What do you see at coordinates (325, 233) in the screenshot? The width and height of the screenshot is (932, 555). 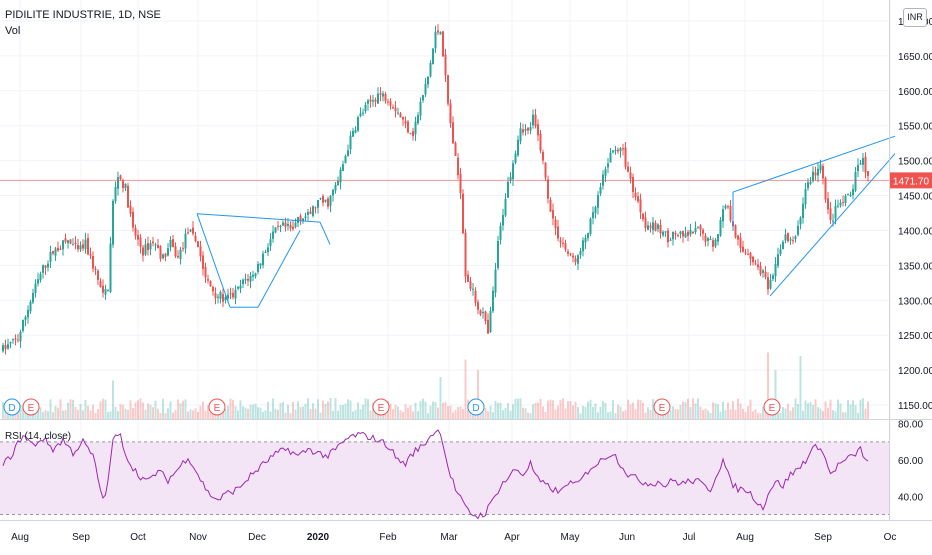 I see `trendline-tail-triangle` at bounding box center [325, 233].